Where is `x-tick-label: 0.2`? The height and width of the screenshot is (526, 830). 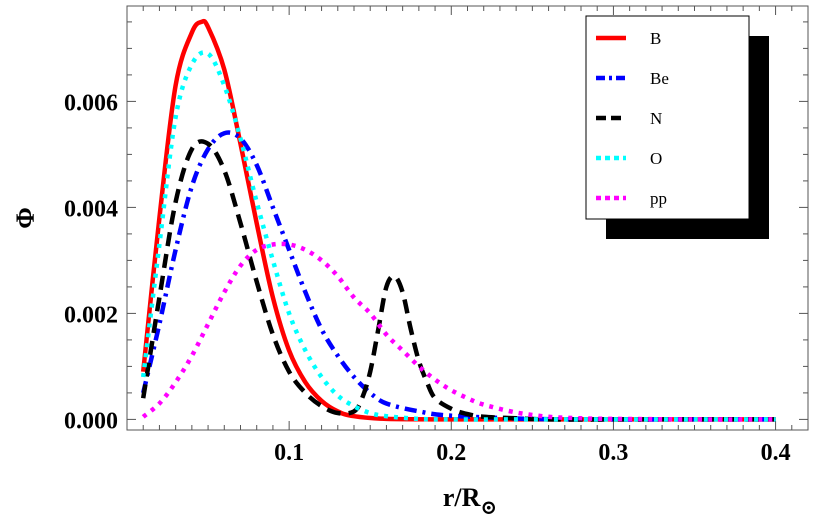 x-tick-label: 0.2 is located at coordinates (451, 453).